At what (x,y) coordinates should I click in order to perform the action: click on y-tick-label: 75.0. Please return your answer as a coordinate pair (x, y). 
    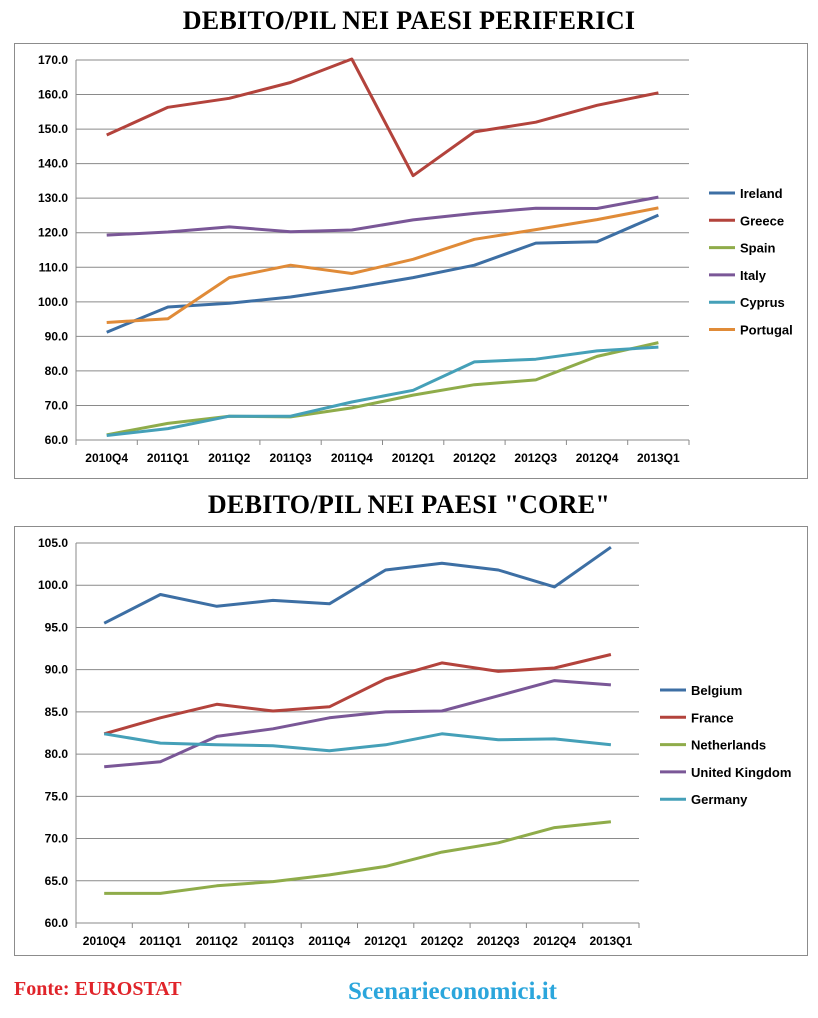
    Looking at the image, I should click on (57, 796).